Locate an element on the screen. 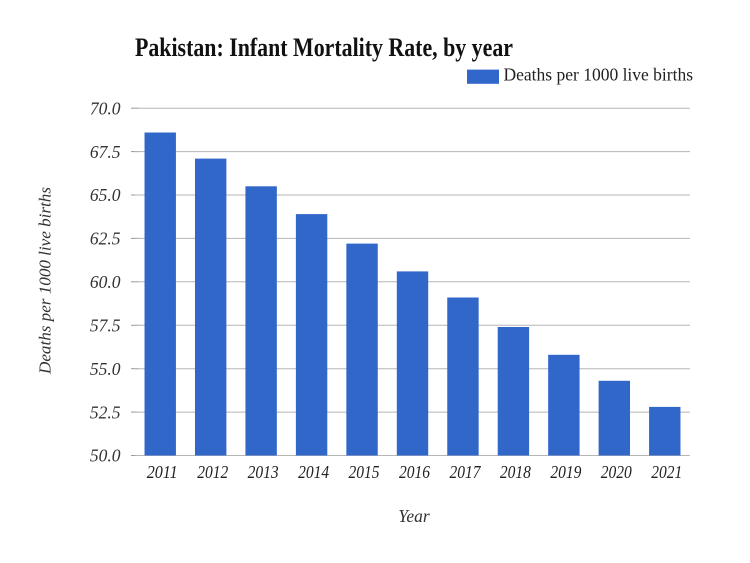 The height and width of the screenshot is (563, 750). svg-text: 2017 is located at coordinates (466, 472).